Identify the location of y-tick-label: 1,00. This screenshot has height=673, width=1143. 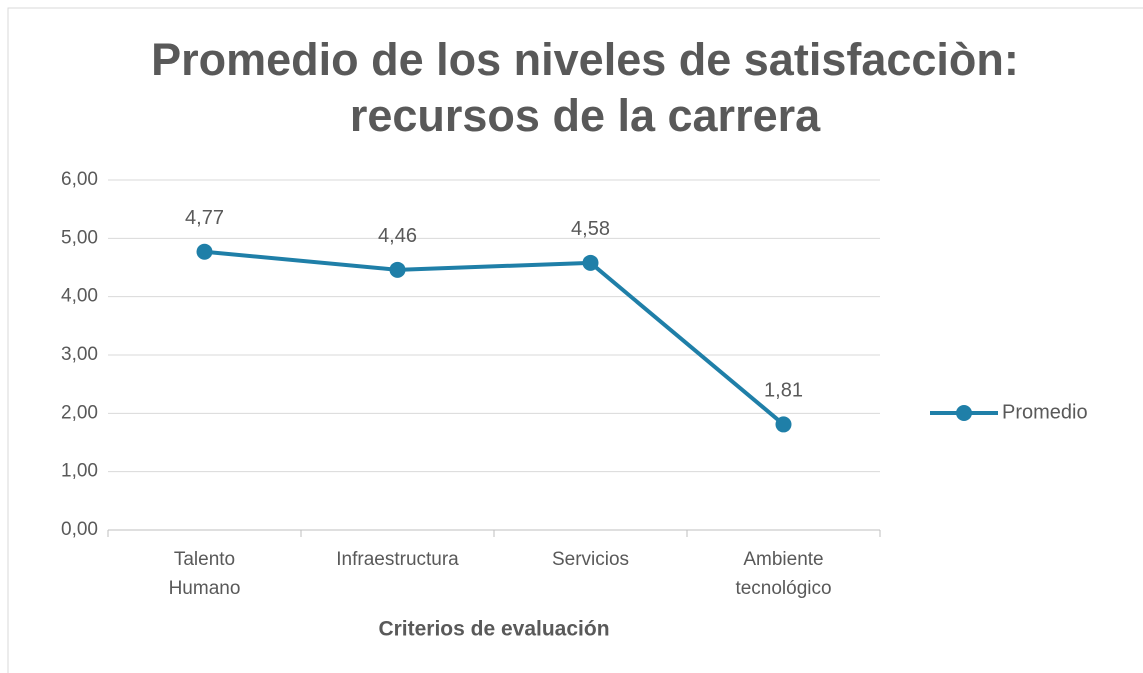
(79, 471).